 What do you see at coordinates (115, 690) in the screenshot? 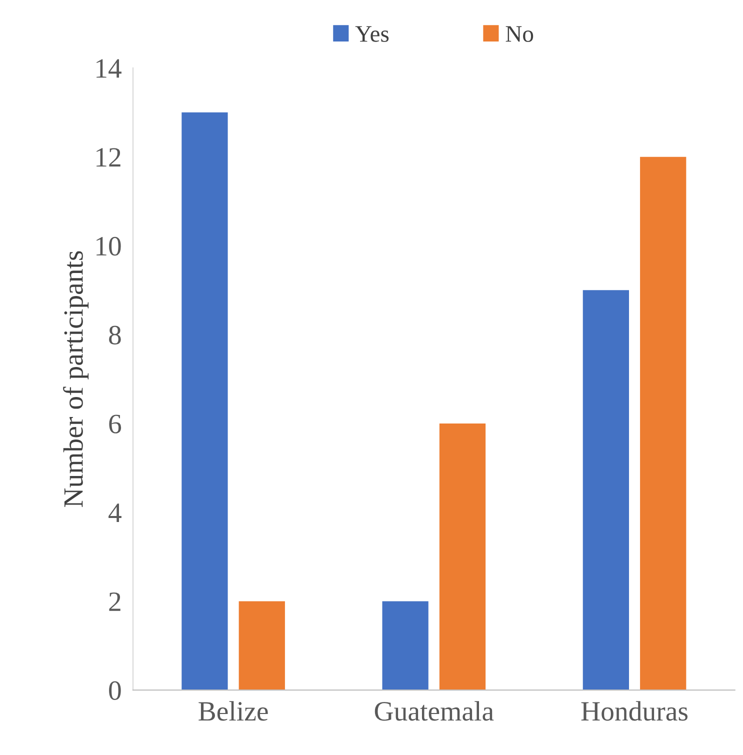
I see `y-tick-label: 0` at bounding box center [115, 690].